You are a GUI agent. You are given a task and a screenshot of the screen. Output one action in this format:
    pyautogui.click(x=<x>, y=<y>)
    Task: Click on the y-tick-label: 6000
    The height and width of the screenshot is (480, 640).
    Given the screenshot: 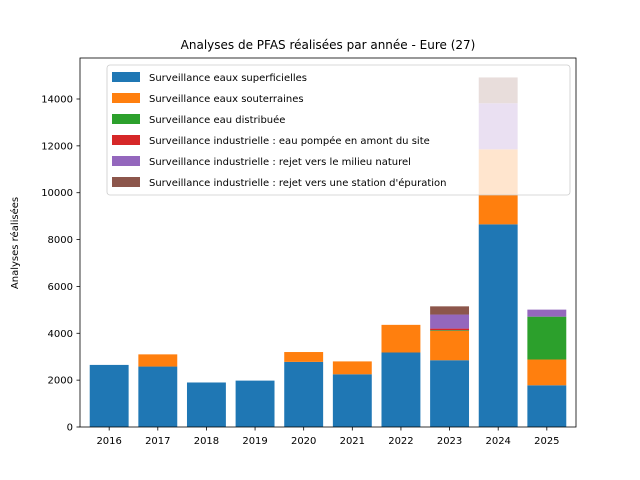 What is the action you would take?
    pyautogui.click(x=60, y=287)
    